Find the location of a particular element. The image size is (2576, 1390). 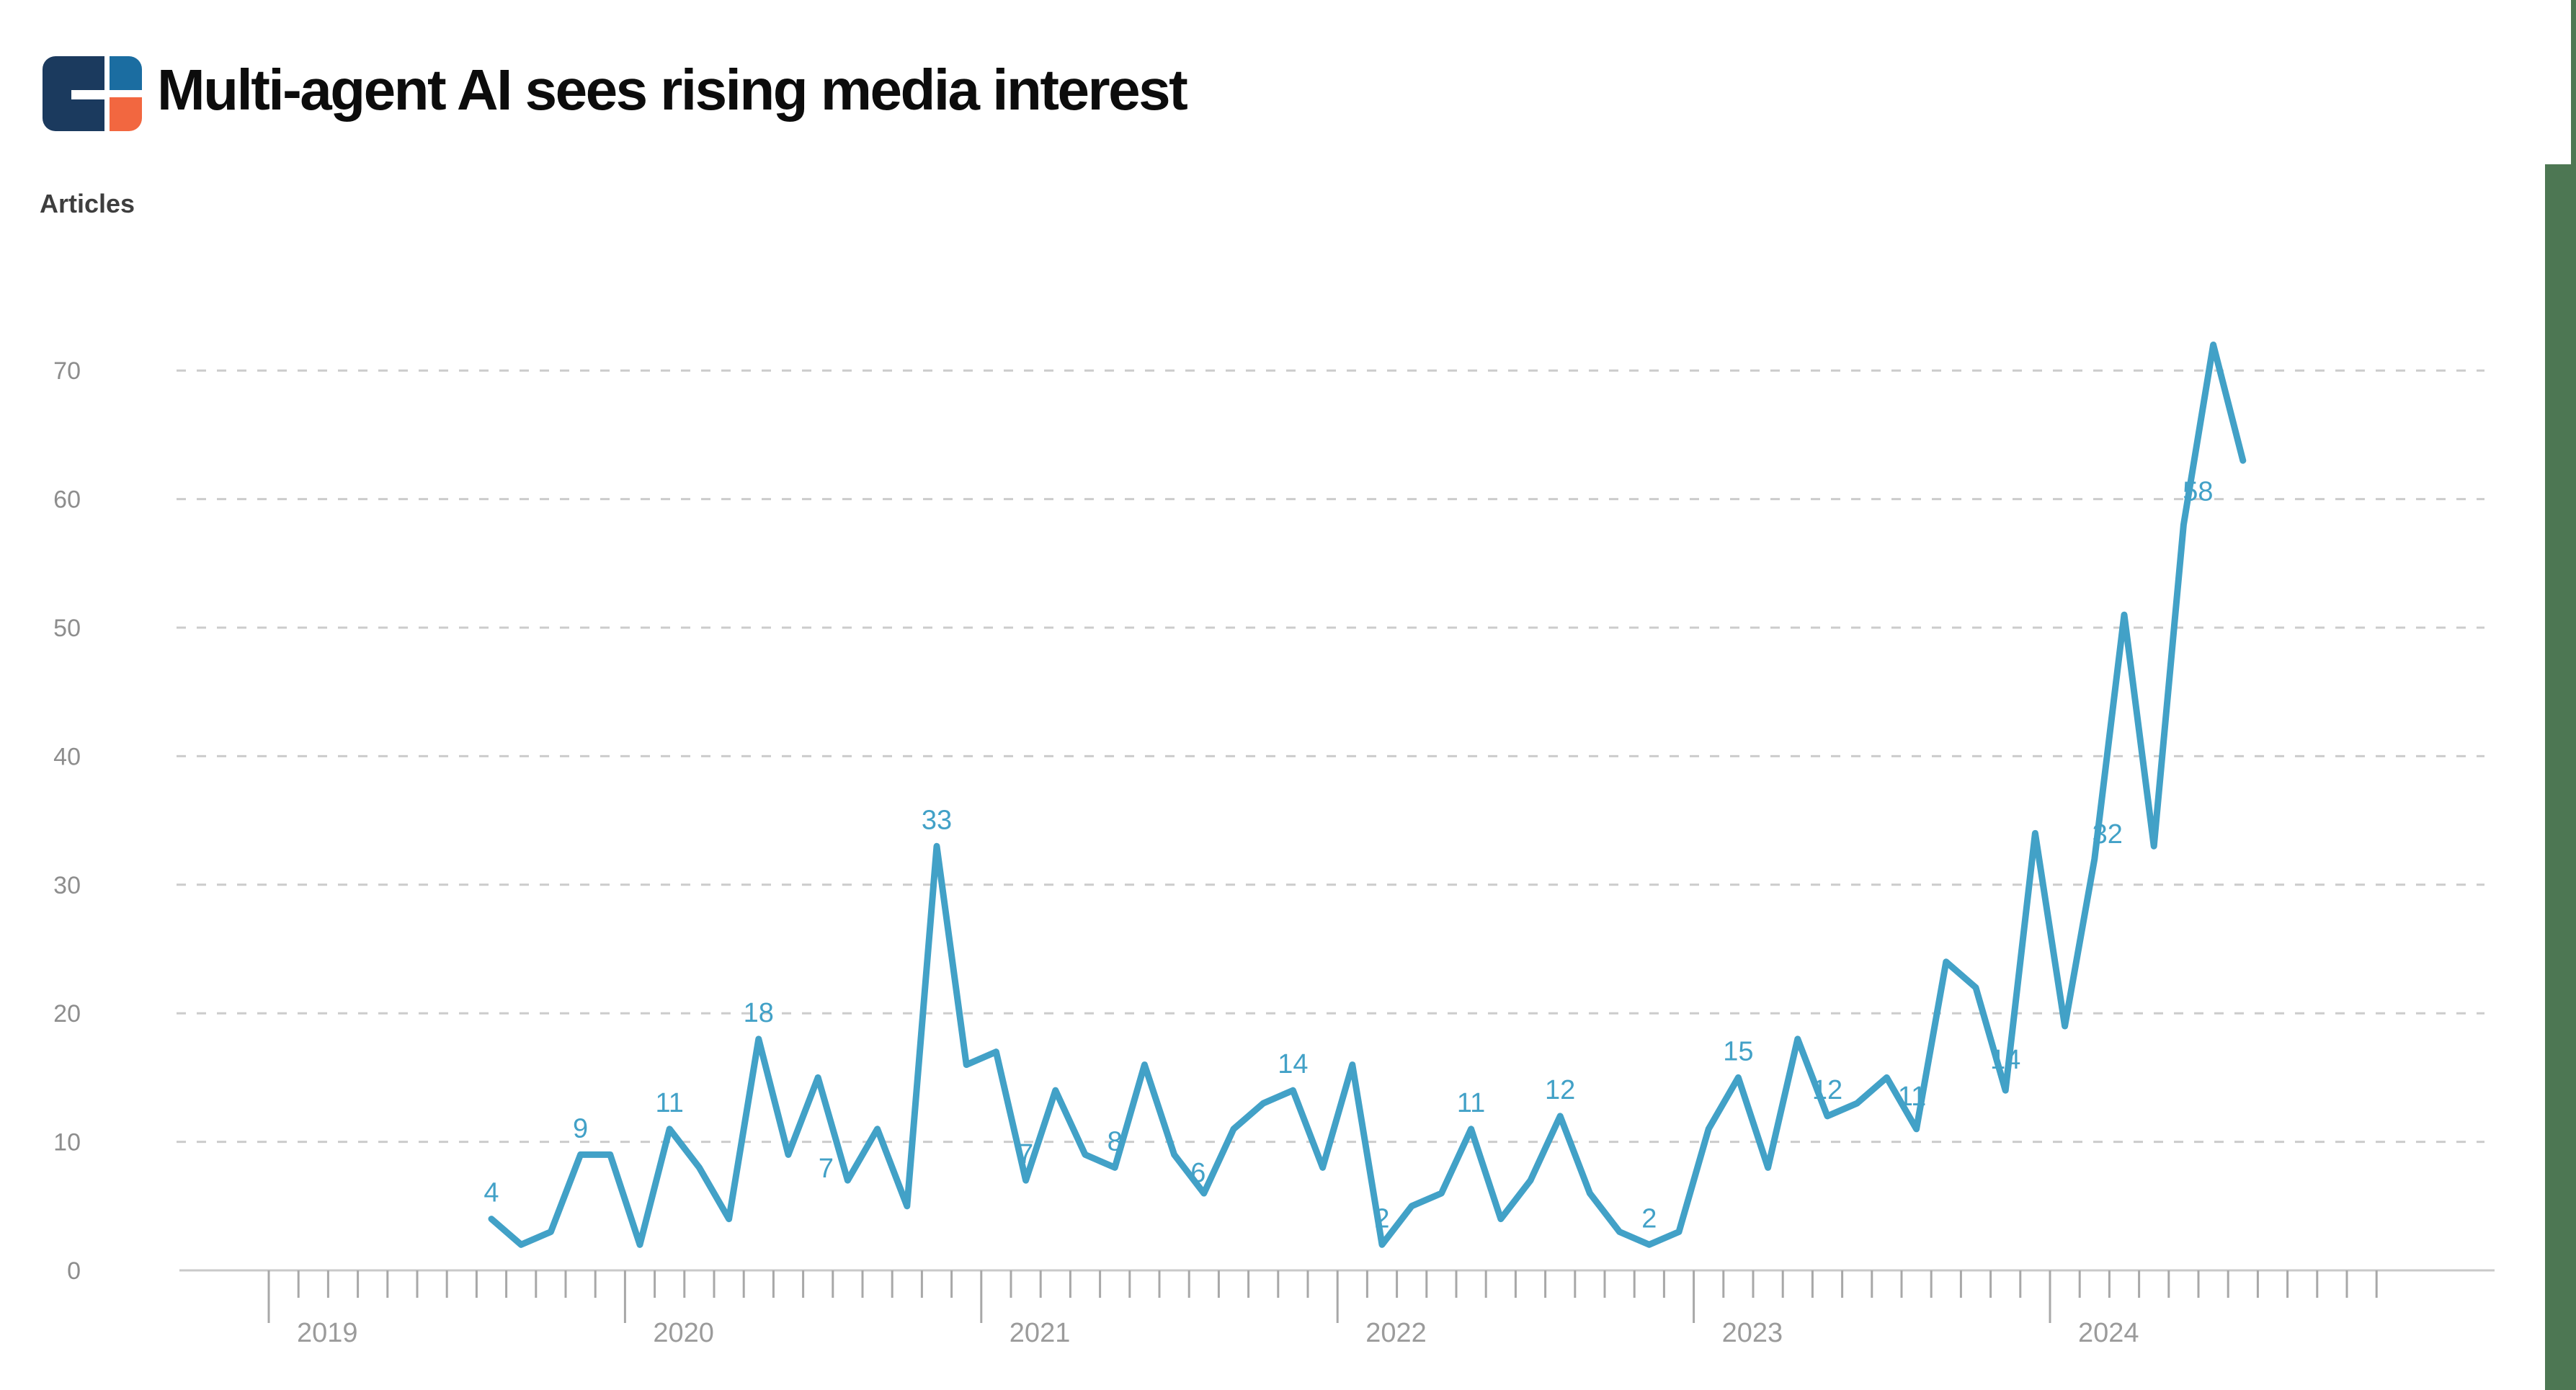

y-tick-label-70: 70 is located at coordinates (67, 371).